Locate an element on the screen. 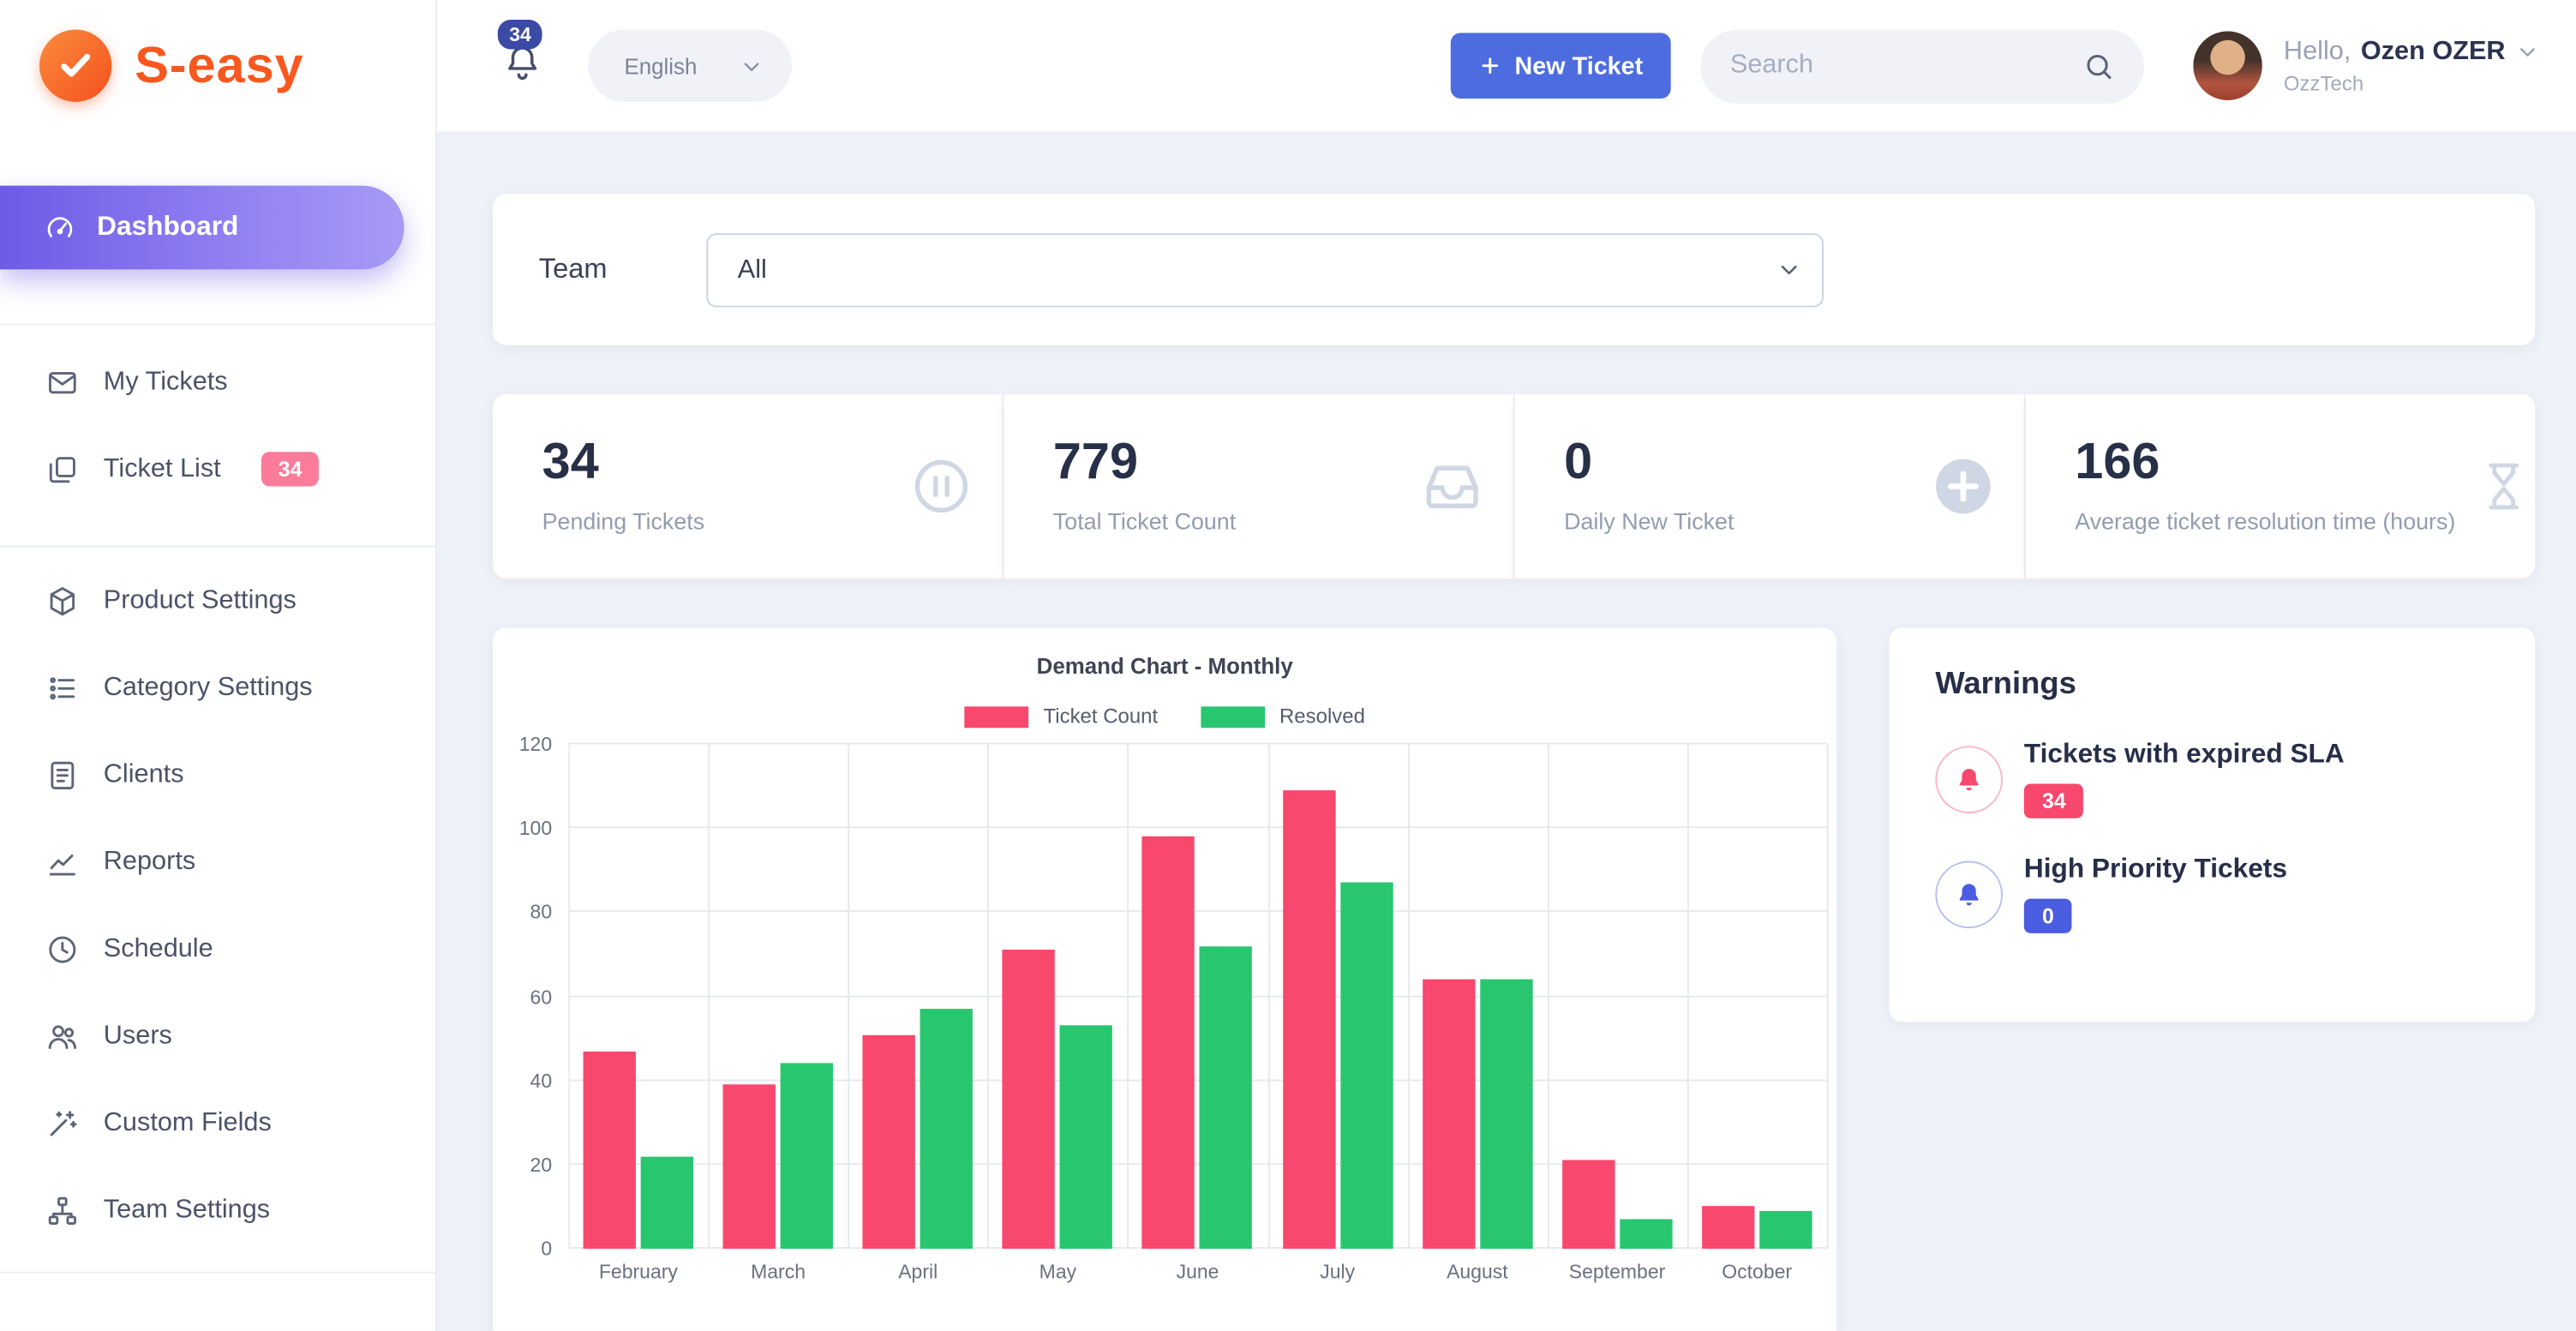 The height and width of the screenshot is (1331, 2576). user-menu: Hello, Ozen OZER OzzTech is located at coordinates (2366, 65).